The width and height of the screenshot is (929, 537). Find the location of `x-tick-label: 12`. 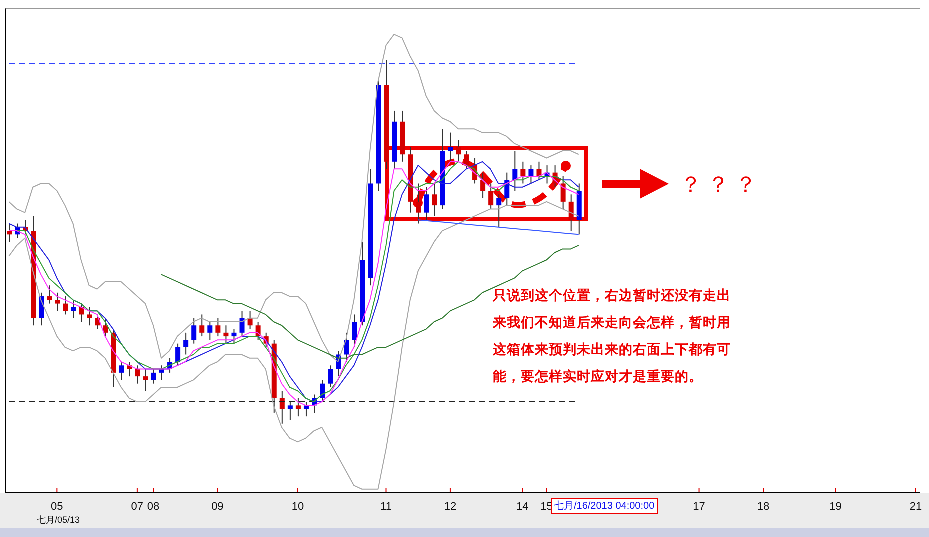

x-tick-label: 12 is located at coordinates (450, 507).